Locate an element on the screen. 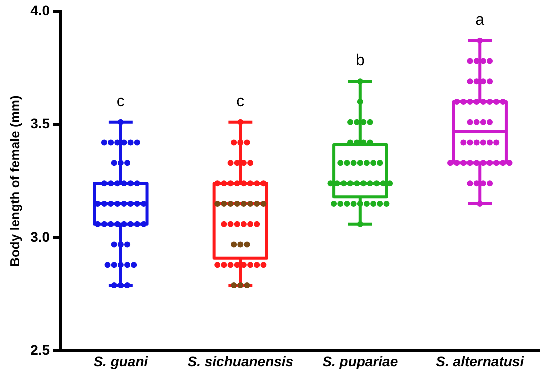 The width and height of the screenshot is (550, 378). y-tick-label: 3.0 is located at coordinates (40, 236).